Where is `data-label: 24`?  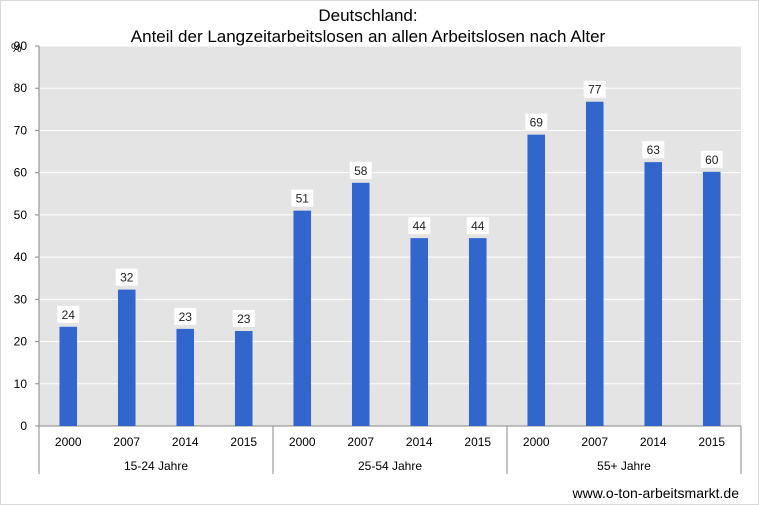
data-label: 24 is located at coordinates (69, 315).